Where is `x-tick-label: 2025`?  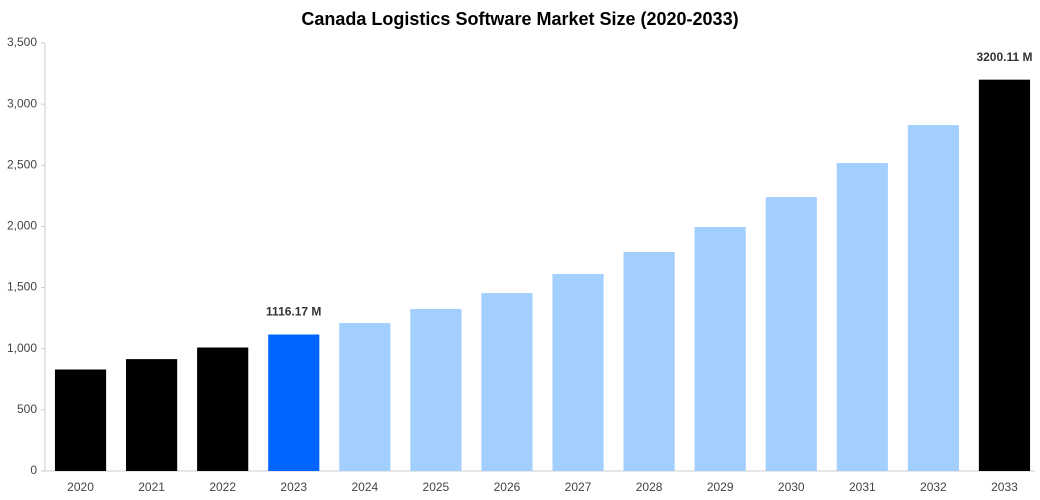
x-tick-label: 2025 is located at coordinates (436, 487).